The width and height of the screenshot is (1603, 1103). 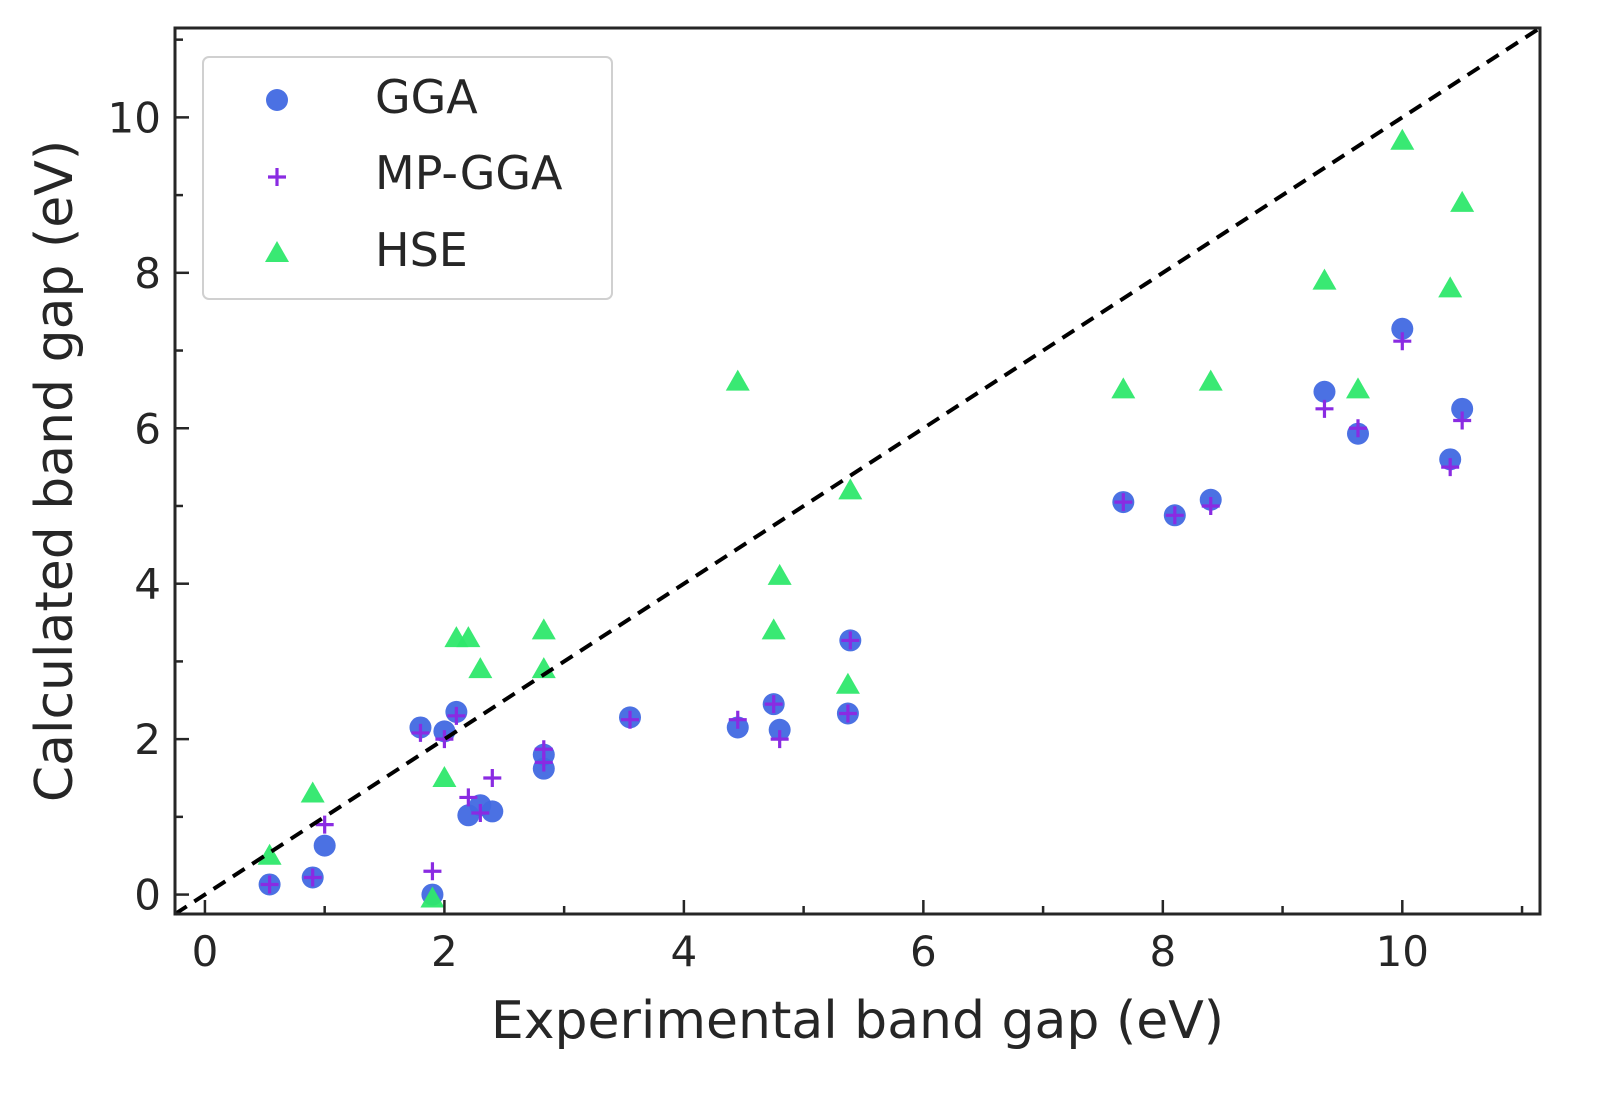 I want to click on y-tick-label: 0, so click(x=147, y=895).